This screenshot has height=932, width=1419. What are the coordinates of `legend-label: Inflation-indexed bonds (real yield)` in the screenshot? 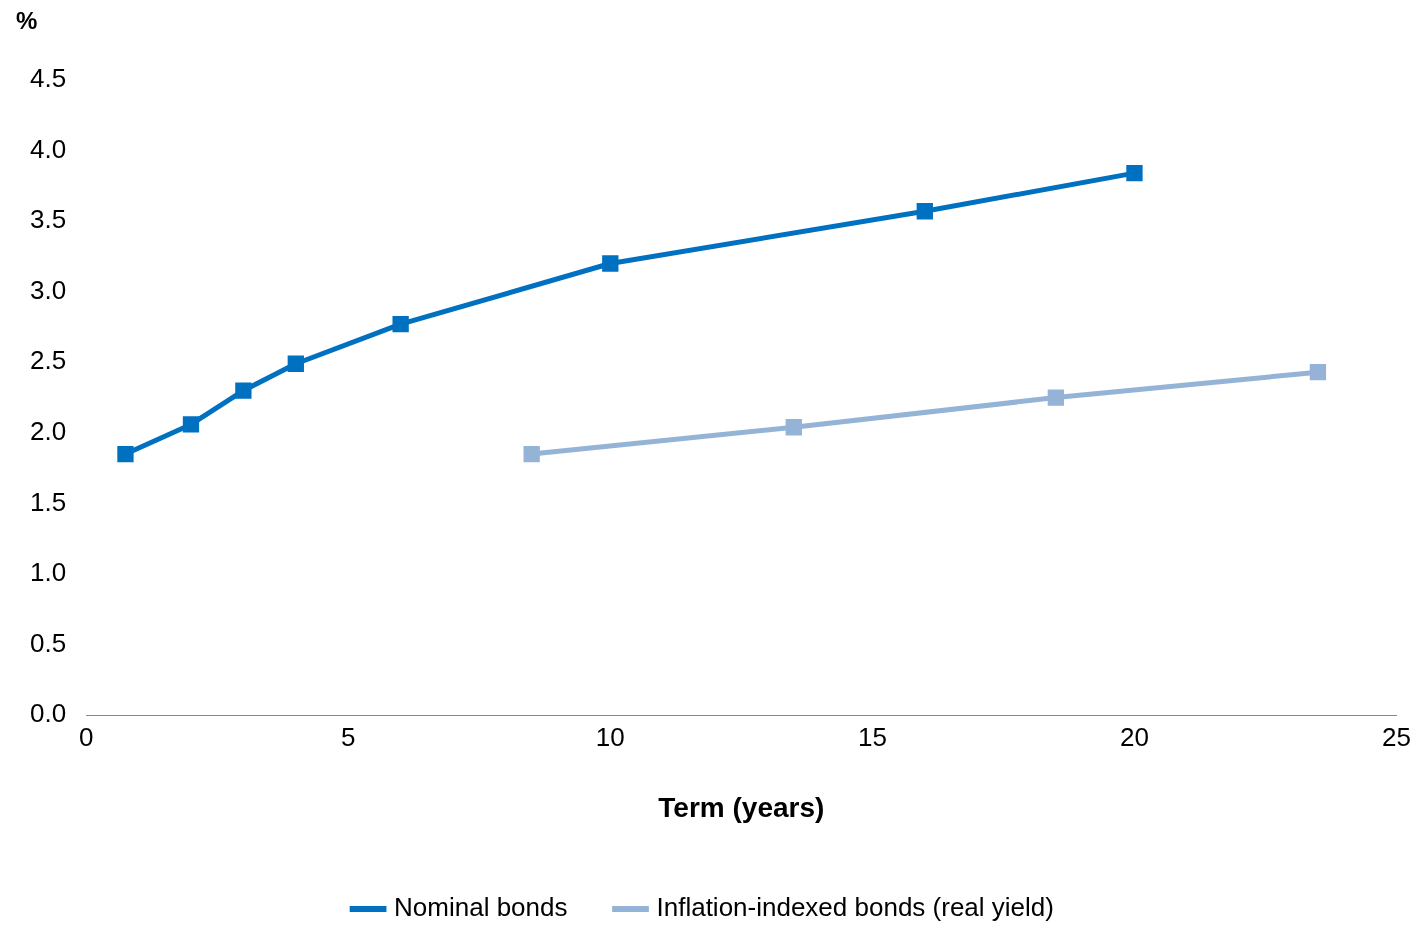 It's located at (855, 907).